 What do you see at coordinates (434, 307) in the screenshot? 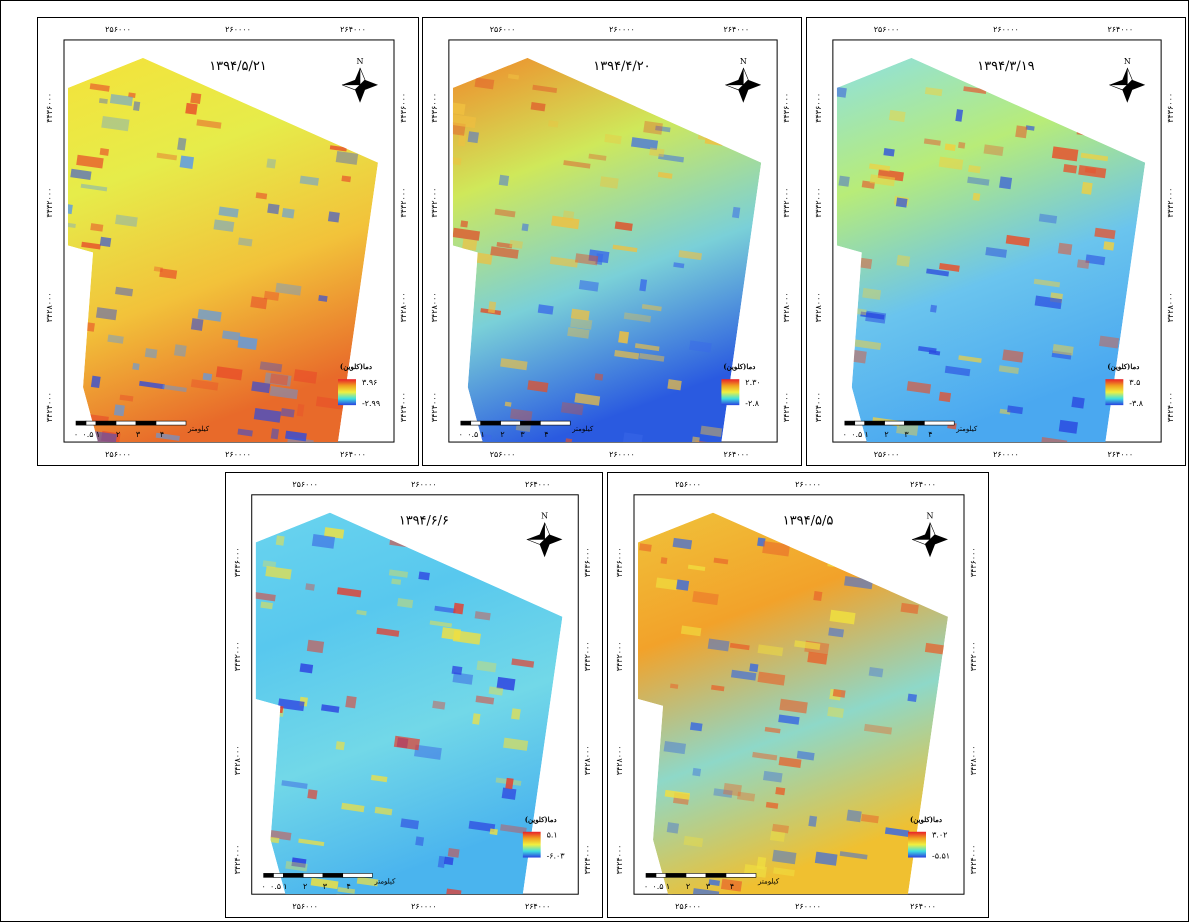
I see `y-coord-label: ۳۴۲۸۰۰۰` at bounding box center [434, 307].